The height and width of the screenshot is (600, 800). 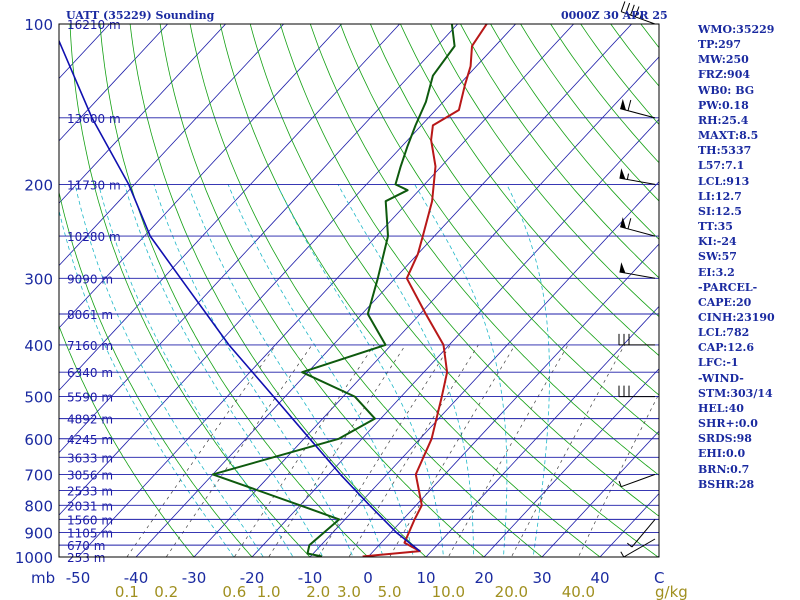 I want to click on pressure-unit-label: mb, so click(x=43, y=578).